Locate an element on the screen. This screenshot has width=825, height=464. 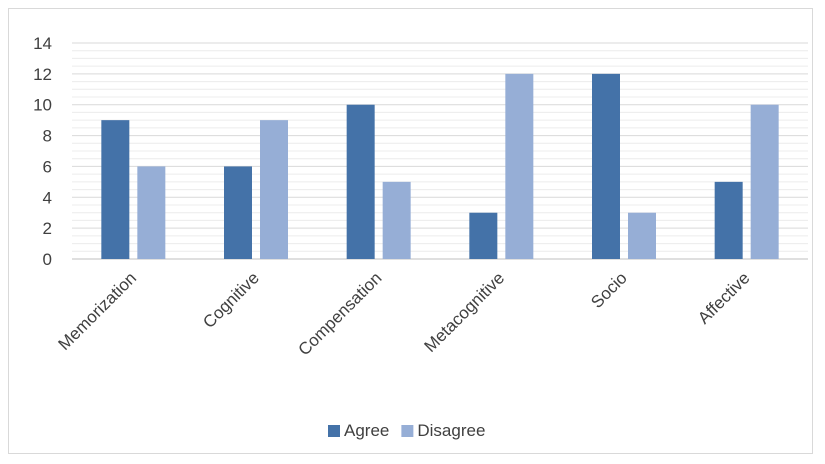
bar-disagree-metacognitive is located at coordinates (519, 166).